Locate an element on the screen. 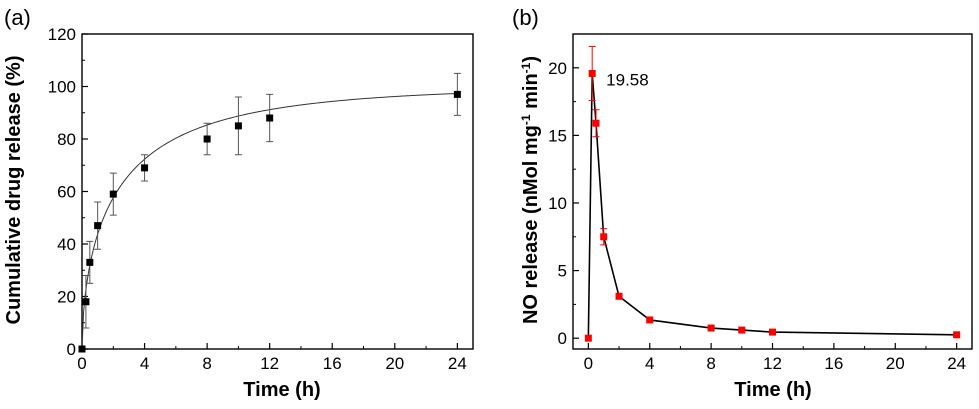 The height and width of the screenshot is (409, 979). y-tick-label: 80 is located at coordinates (66, 139).